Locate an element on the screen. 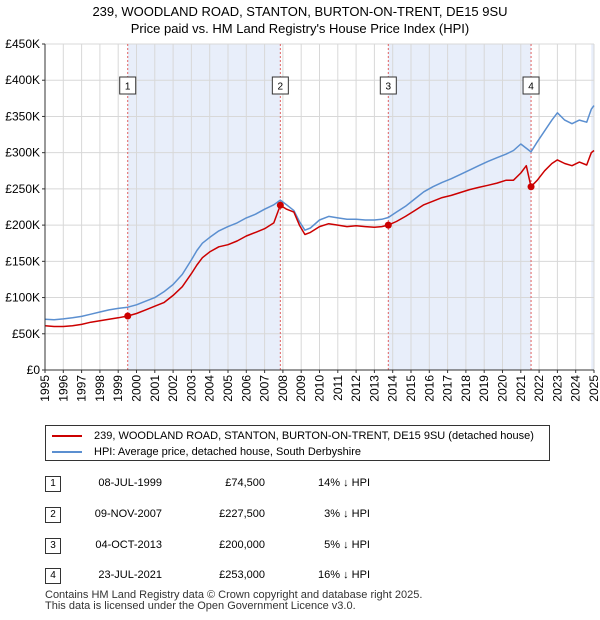  x-tick-label: 1998 is located at coordinates (100, 388).